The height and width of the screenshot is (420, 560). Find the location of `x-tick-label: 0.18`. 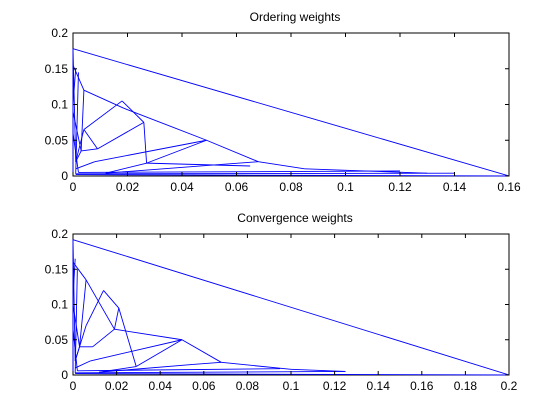

x-tick-label: 0.18 is located at coordinates (466, 386).